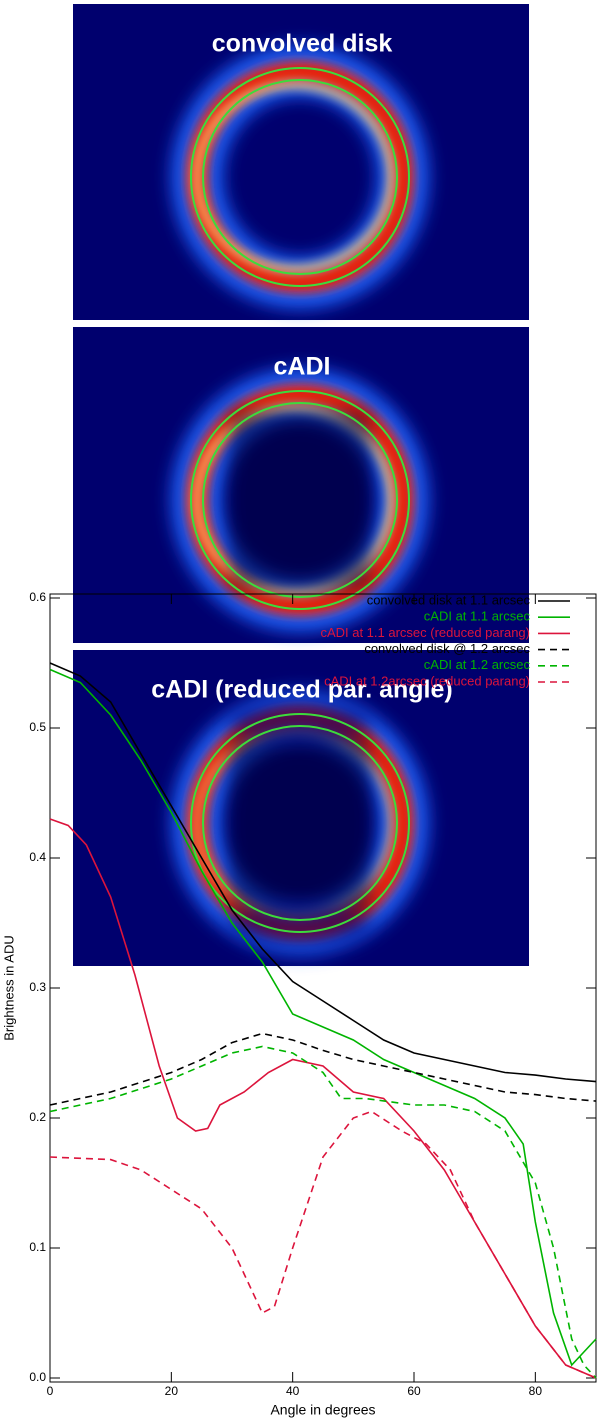 This screenshot has width=600, height=1422. I want to click on legend-label: cADI at 1.1 arcsec, so click(477, 616).